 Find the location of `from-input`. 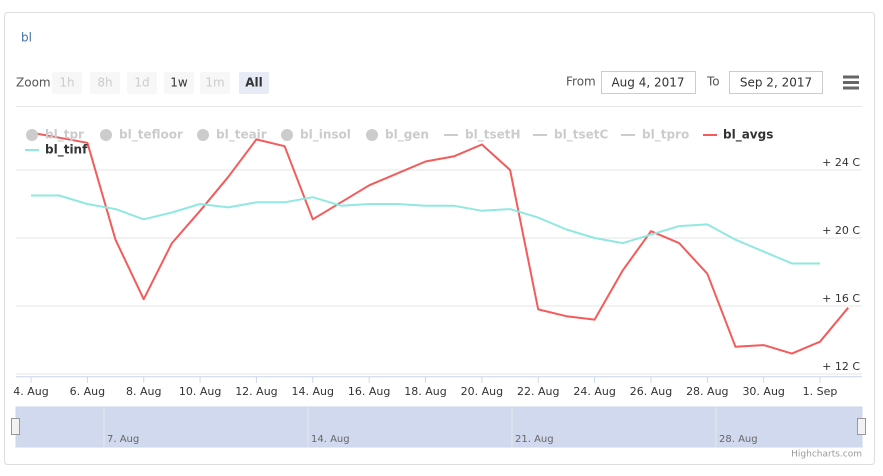

from-input is located at coordinates (648, 82).